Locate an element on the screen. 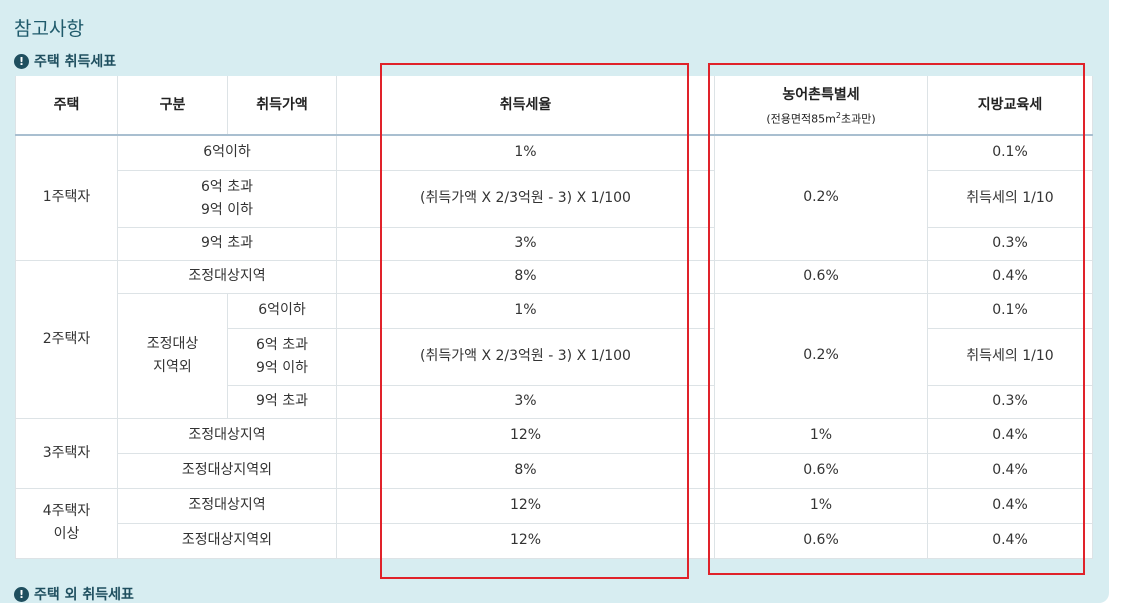 The height and width of the screenshot is (604, 1131). group-two-house: 2주택자 is located at coordinates (66, 339).